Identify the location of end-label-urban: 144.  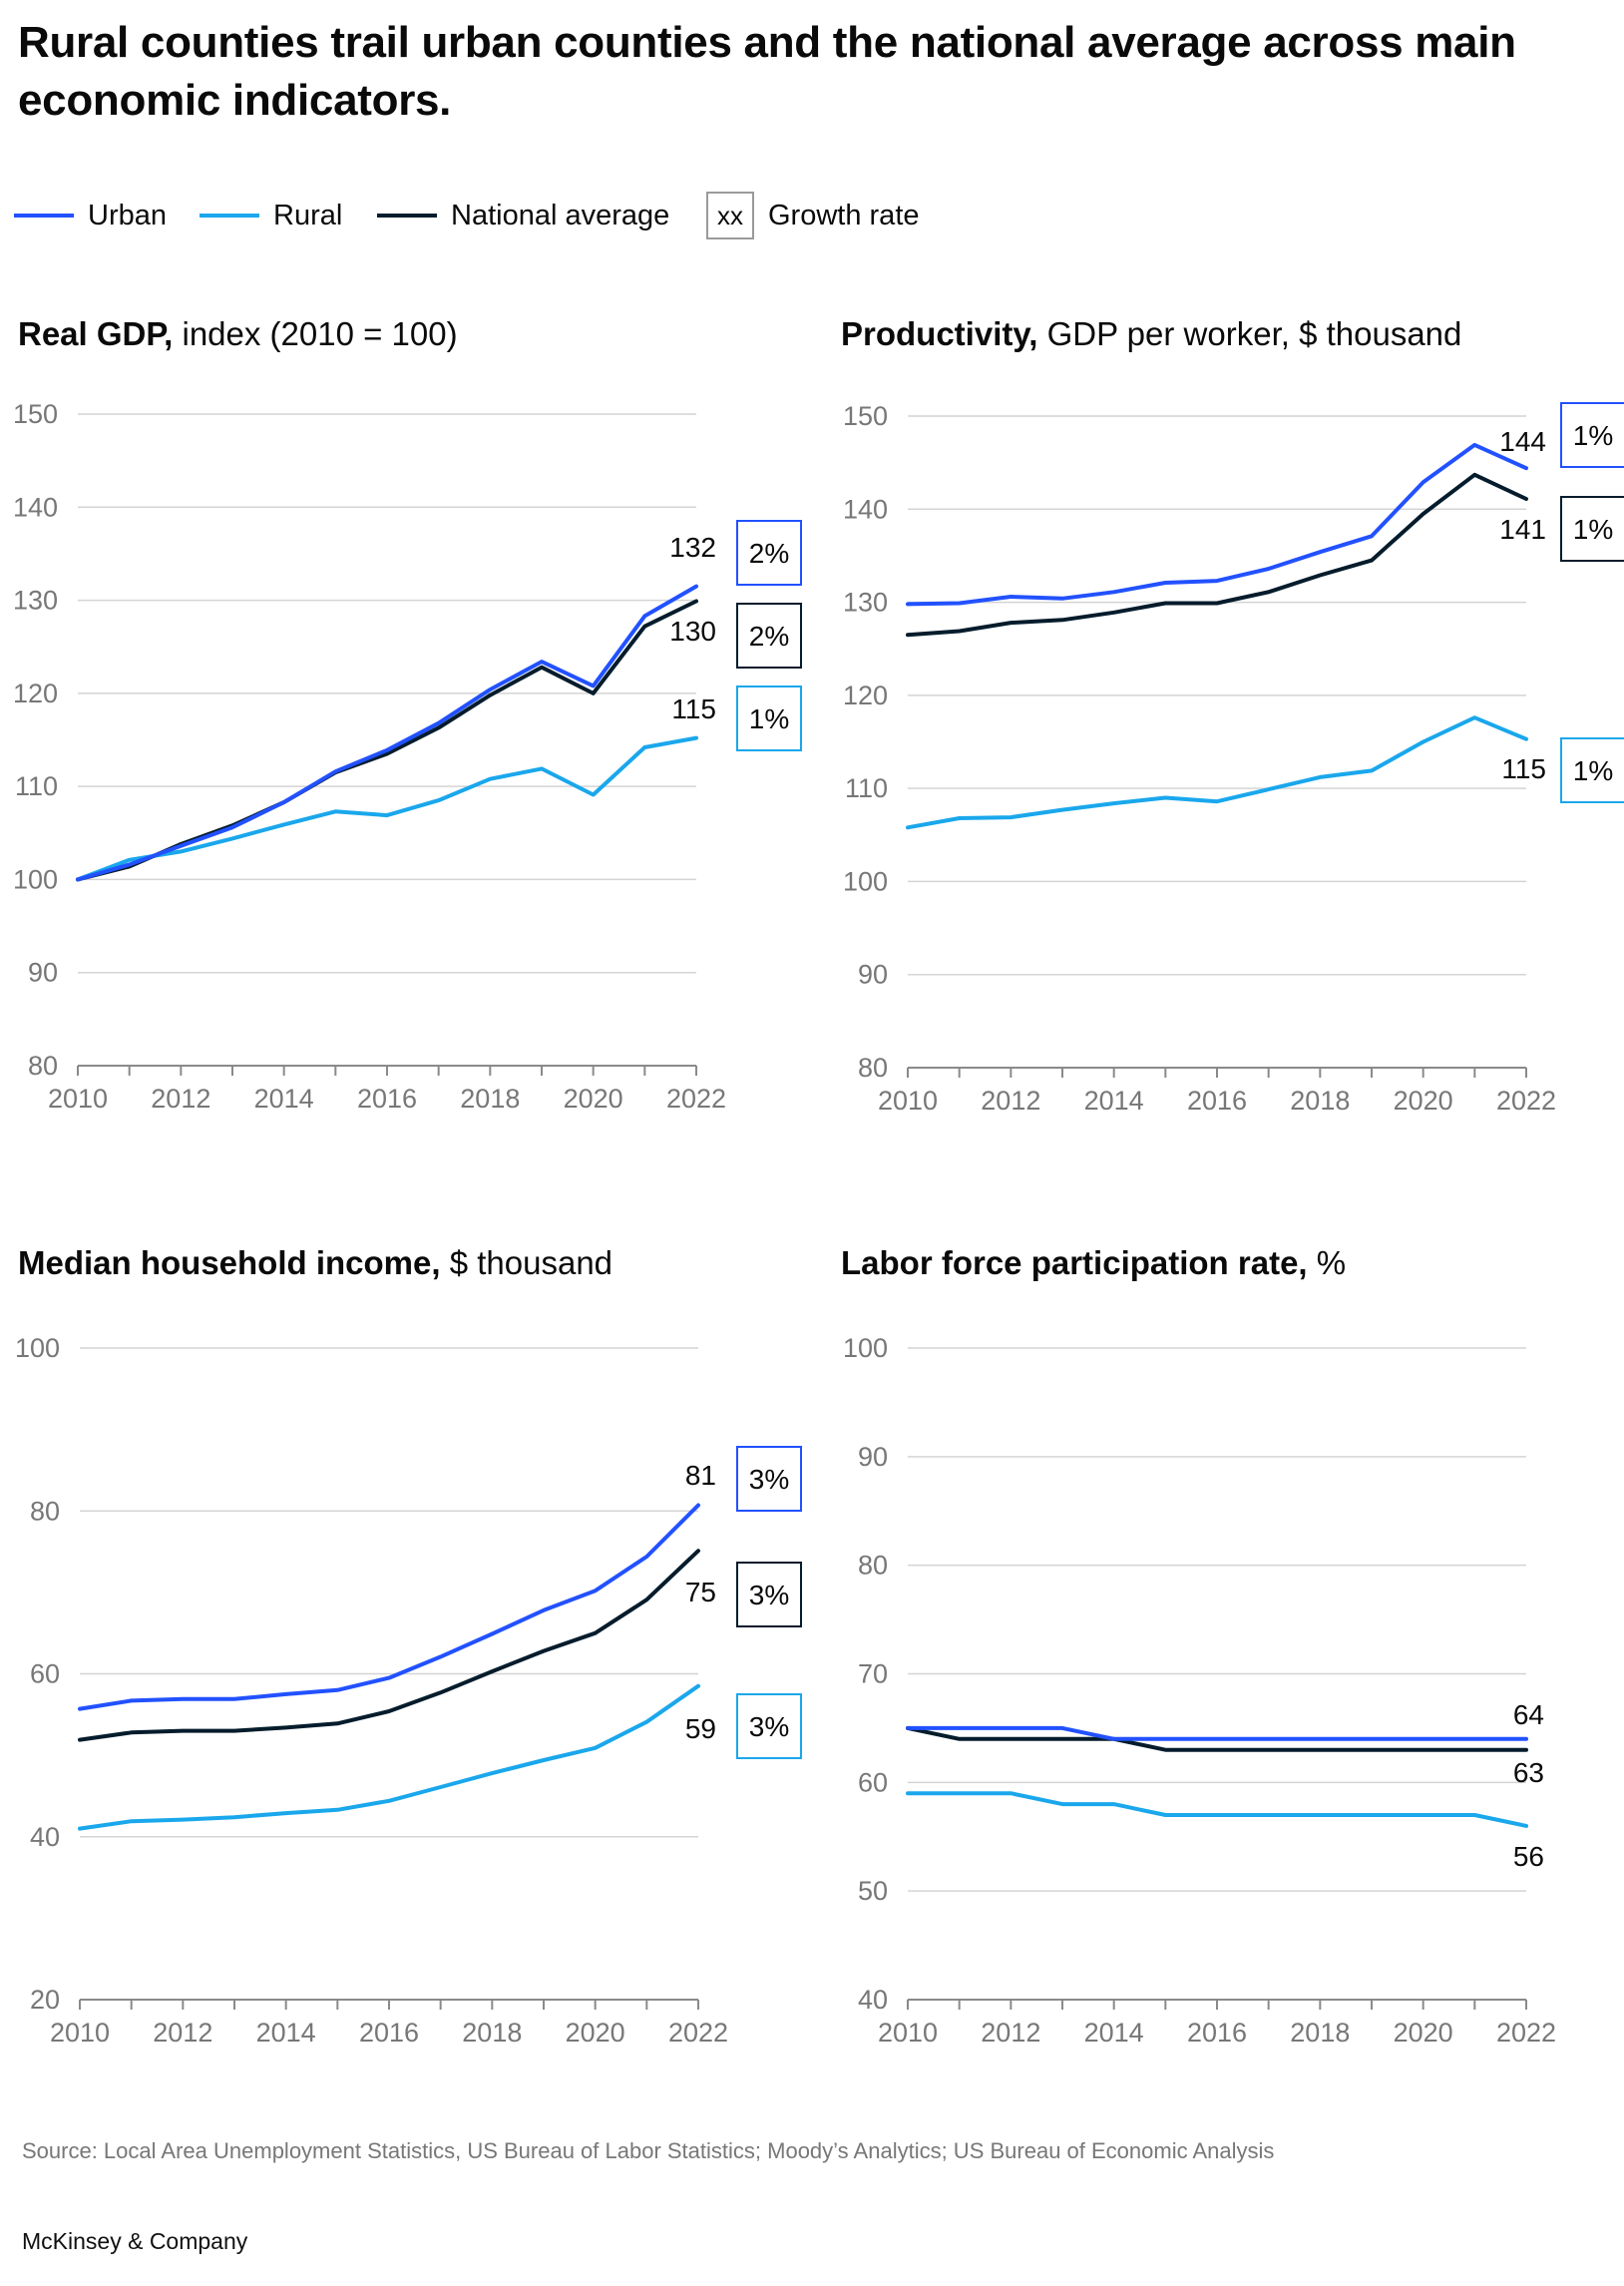
(1522, 441).